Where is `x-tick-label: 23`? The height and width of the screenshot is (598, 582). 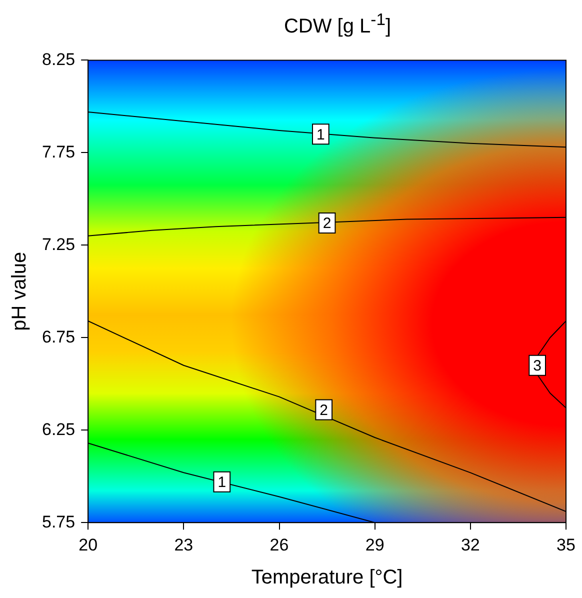
x-tick-label: 23 is located at coordinates (184, 544).